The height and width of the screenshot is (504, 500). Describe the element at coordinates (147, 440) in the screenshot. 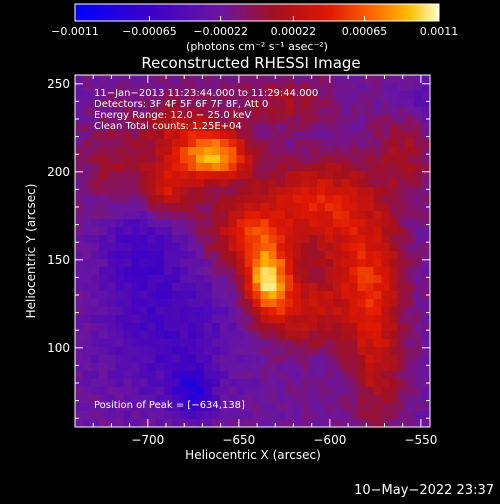

I see `x-tick-label: −700` at that location.